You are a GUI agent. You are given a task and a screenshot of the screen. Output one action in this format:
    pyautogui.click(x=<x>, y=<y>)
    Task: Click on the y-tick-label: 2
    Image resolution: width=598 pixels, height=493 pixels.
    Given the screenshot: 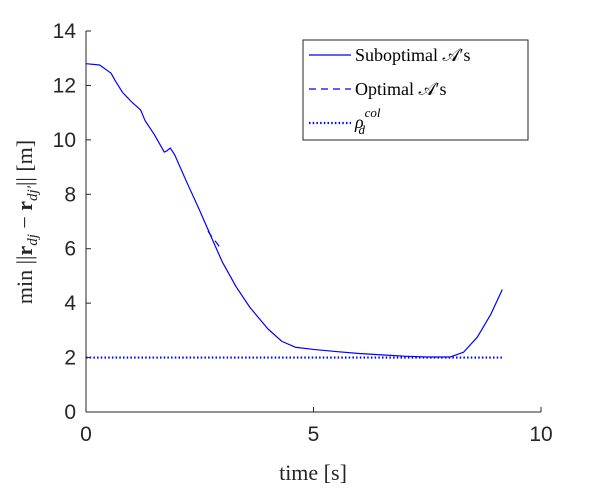 What is the action you would take?
    pyautogui.click(x=70, y=358)
    